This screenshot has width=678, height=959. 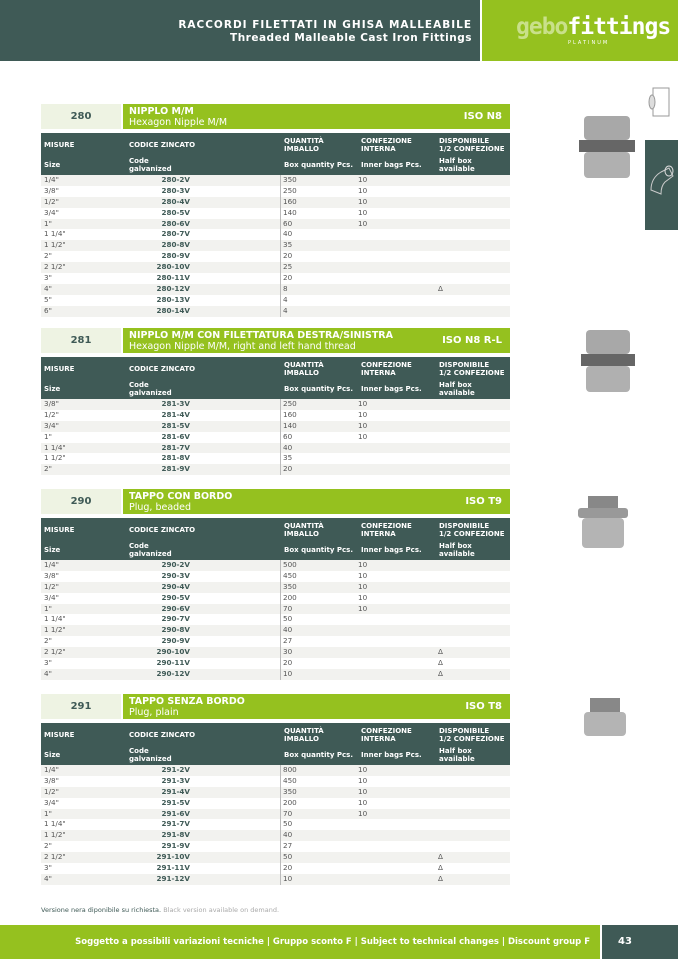 What do you see at coordinates (81, 340) in the screenshot?
I see `article-number: 281` at bounding box center [81, 340].